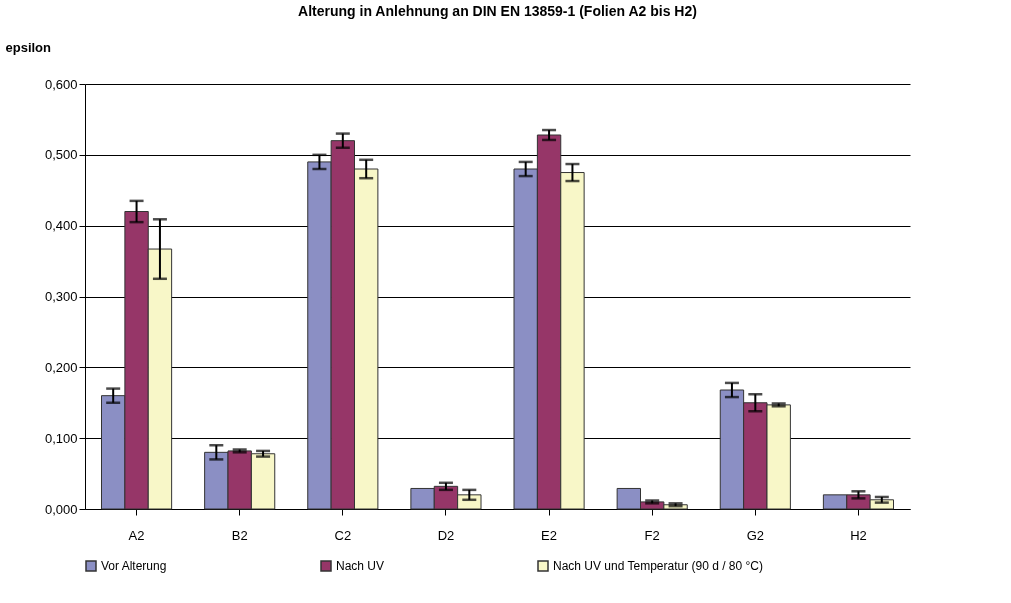 The width and height of the screenshot is (1011, 603). Describe the element at coordinates (134, 566) in the screenshot. I see `legend-label: Vor Alterung` at that location.